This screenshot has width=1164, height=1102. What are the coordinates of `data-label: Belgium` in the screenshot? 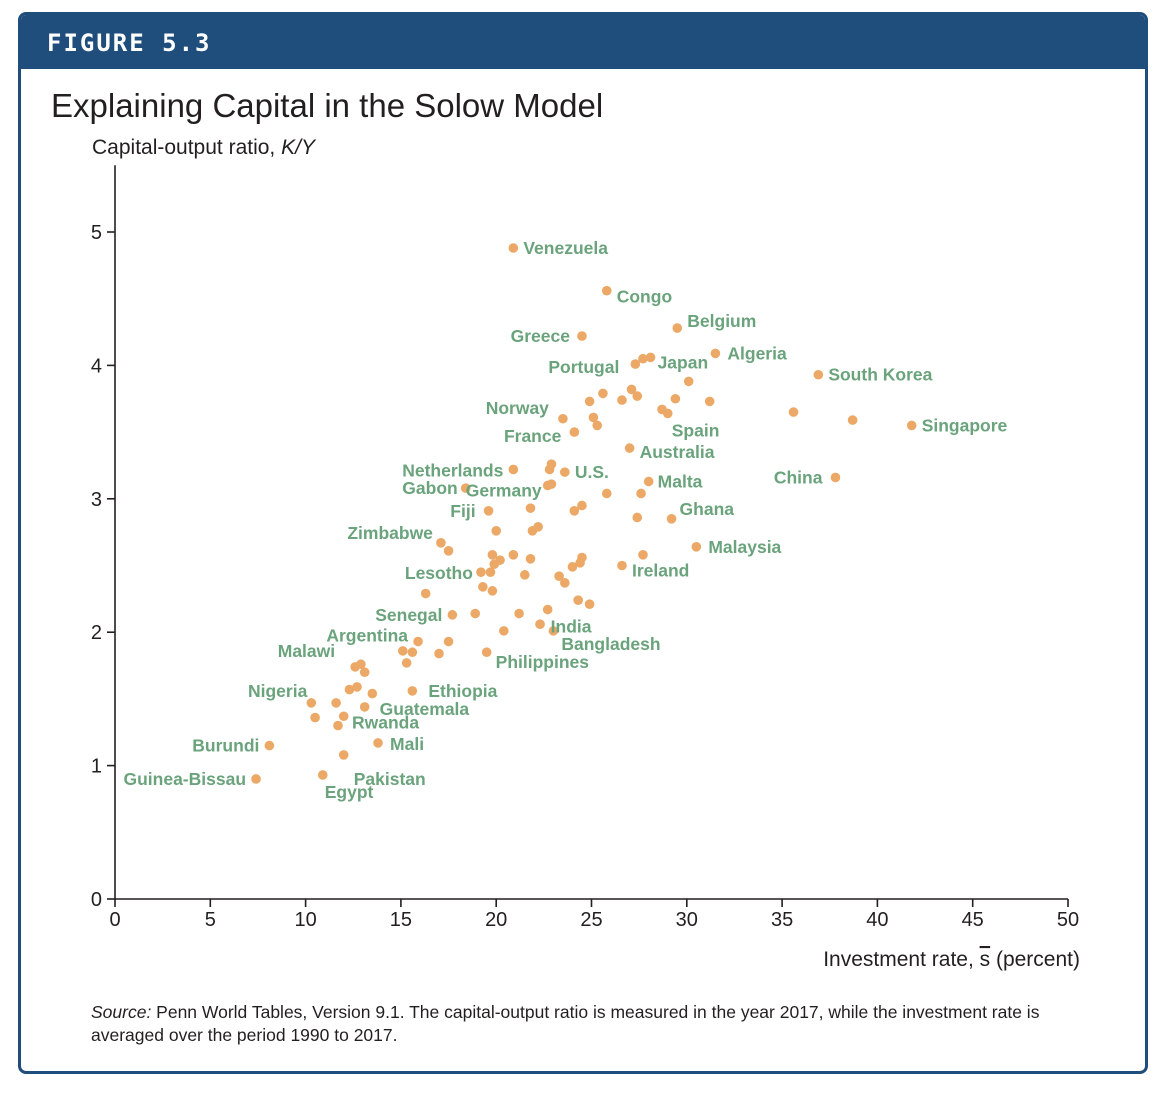 It's located at (721, 321).